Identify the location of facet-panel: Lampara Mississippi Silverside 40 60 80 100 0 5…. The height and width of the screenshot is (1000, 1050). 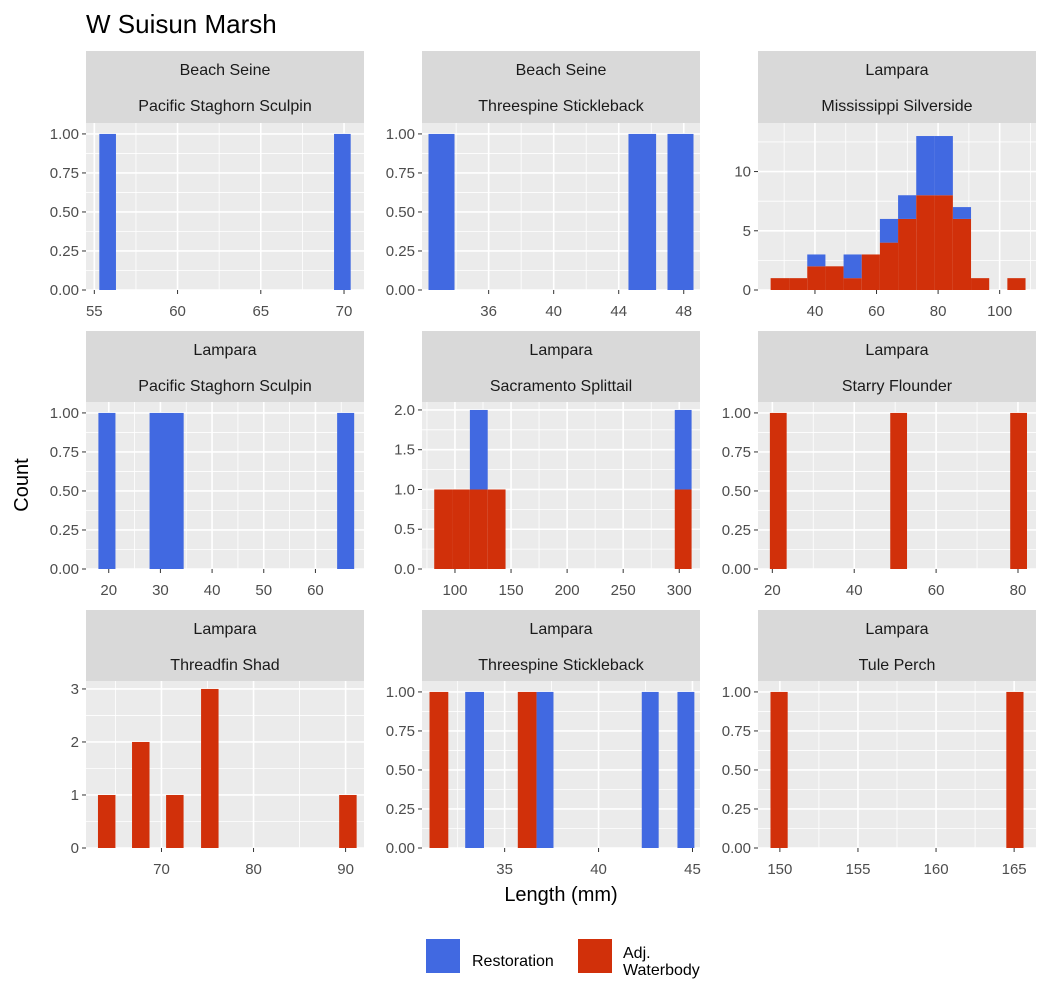
(885, 185).